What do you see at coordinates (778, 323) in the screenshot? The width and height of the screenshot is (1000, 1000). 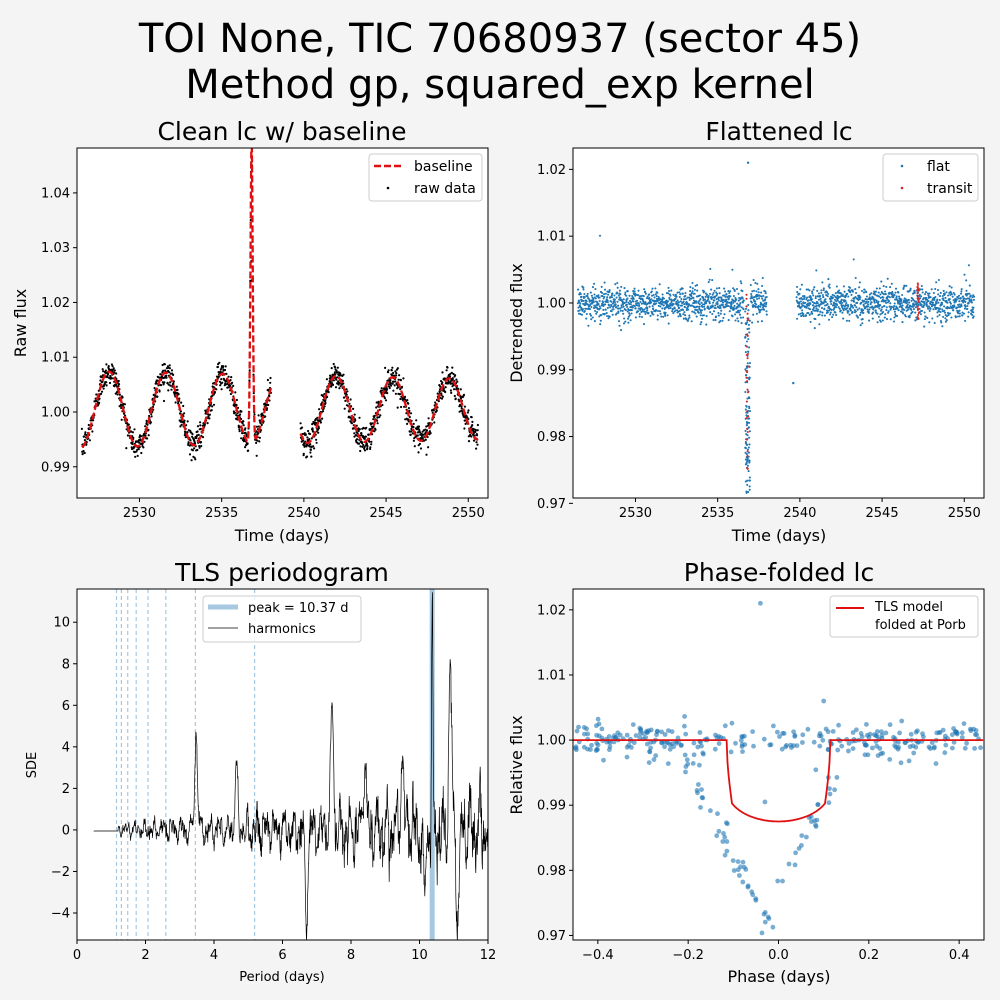 I see `plot-area` at bounding box center [778, 323].